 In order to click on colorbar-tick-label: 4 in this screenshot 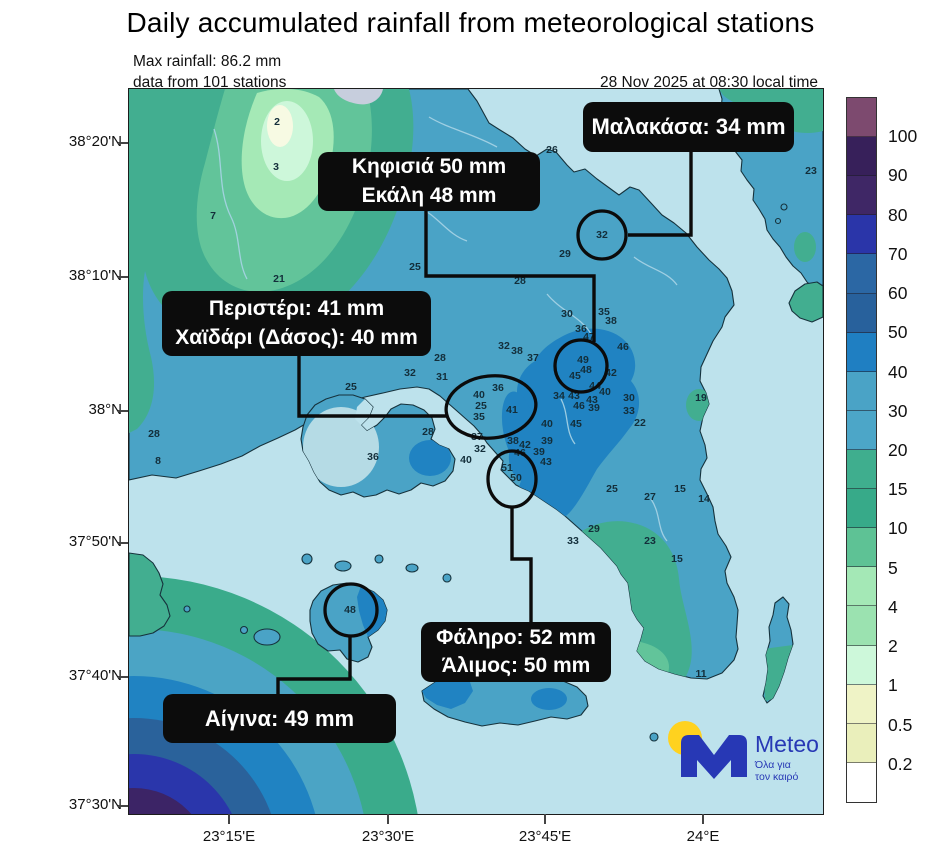, I will do `click(893, 606)`.